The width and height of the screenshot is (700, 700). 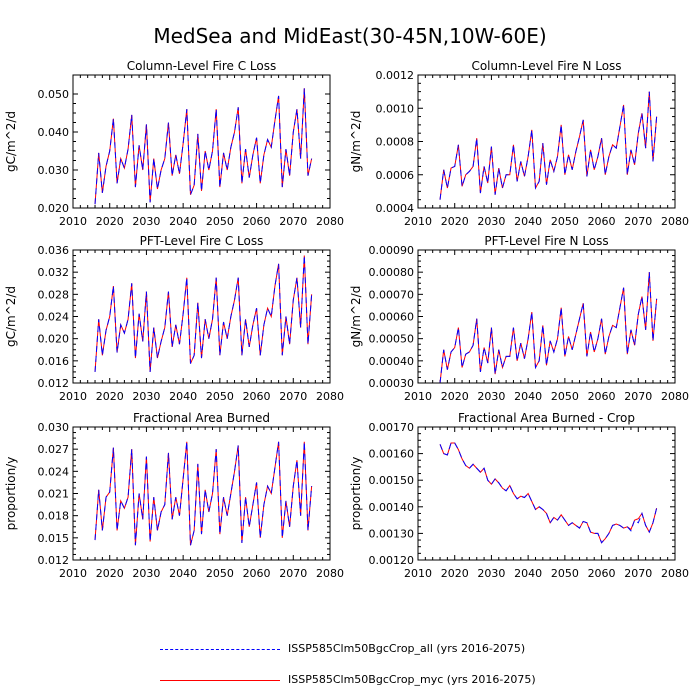 What do you see at coordinates (395, 175) in the screenshot?
I see `y-tick-label: 0.0006` at bounding box center [395, 175].